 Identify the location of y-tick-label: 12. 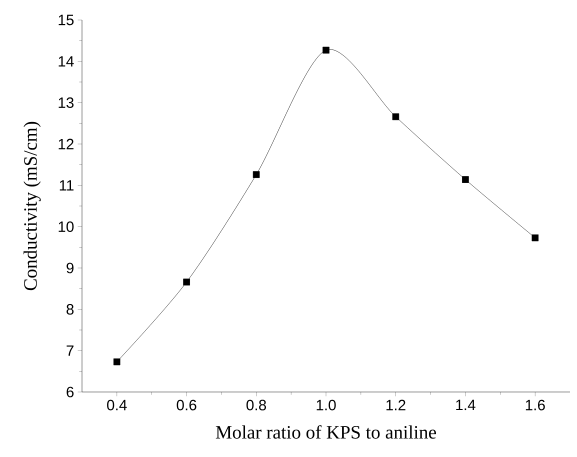
(66, 144).